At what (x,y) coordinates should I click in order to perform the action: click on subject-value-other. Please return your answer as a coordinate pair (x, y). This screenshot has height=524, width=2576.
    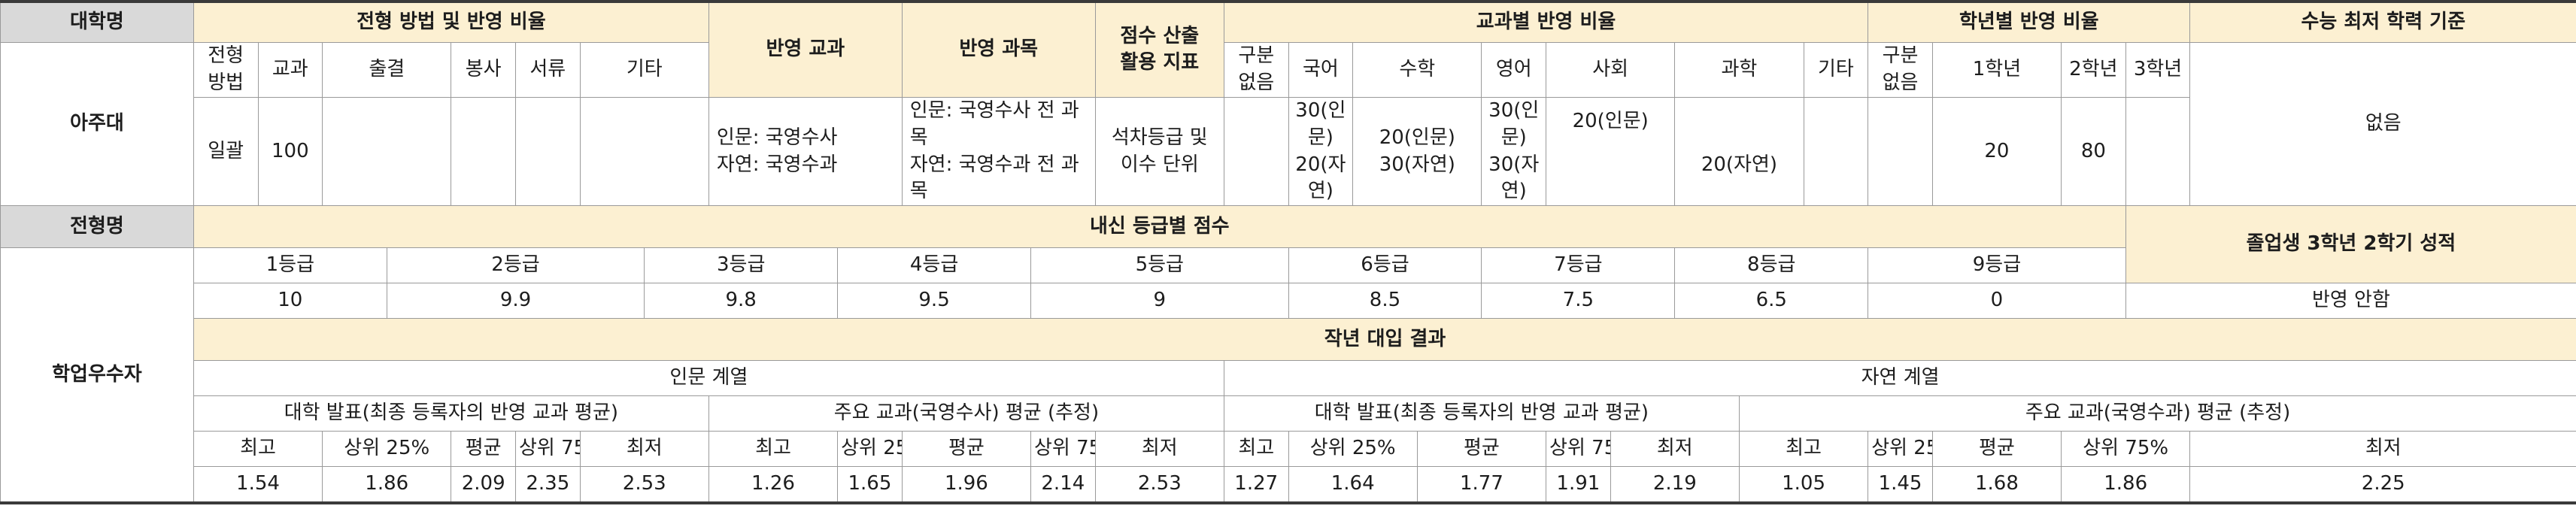
    Looking at the image, I should click on (1836, 151).